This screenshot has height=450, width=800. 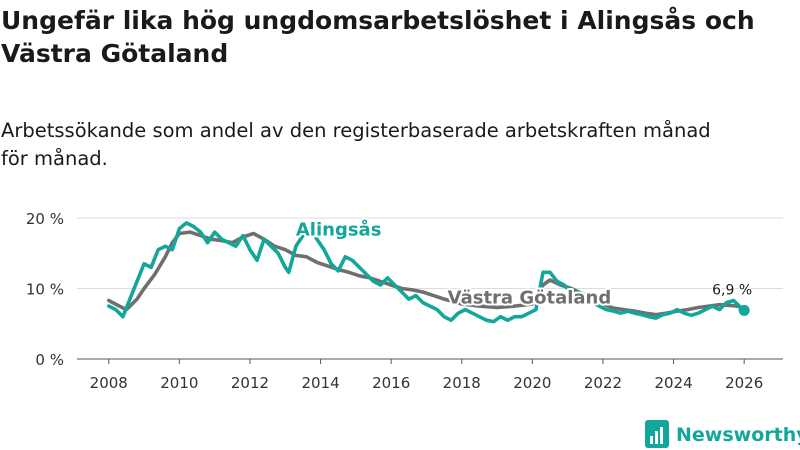 What do you see at coordinates (673, 383) in the screenshot?
I see `x-tick-label: 2024` at bounding box center [673, 383].